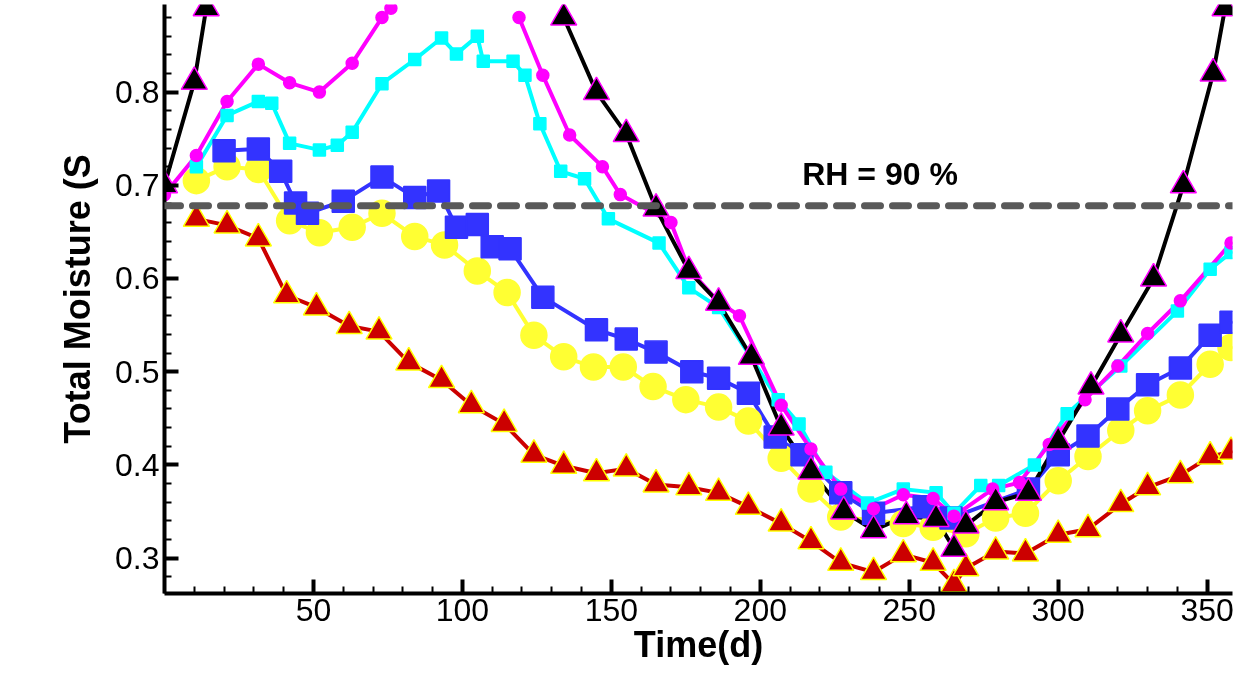  I want to click on x-tick-label: 250, so click(909, 609).